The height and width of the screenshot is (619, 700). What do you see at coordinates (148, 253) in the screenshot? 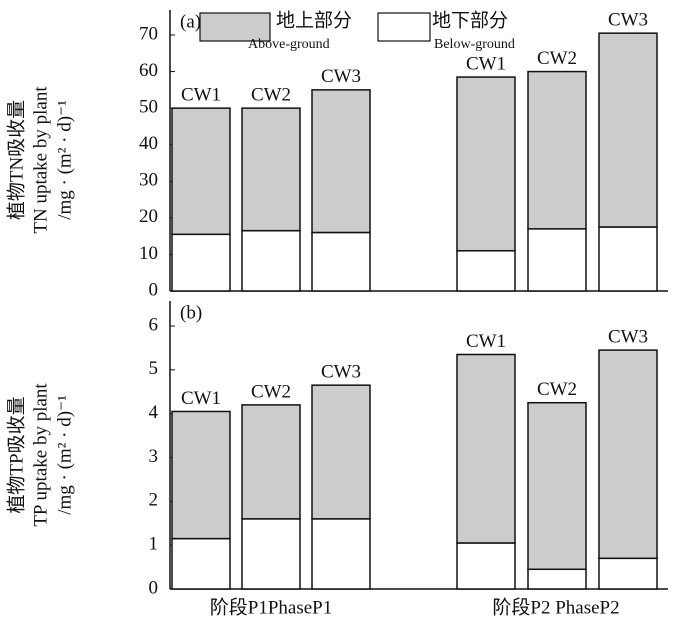
I see `y-tick-label: 10` at bounding box center [148, 253].